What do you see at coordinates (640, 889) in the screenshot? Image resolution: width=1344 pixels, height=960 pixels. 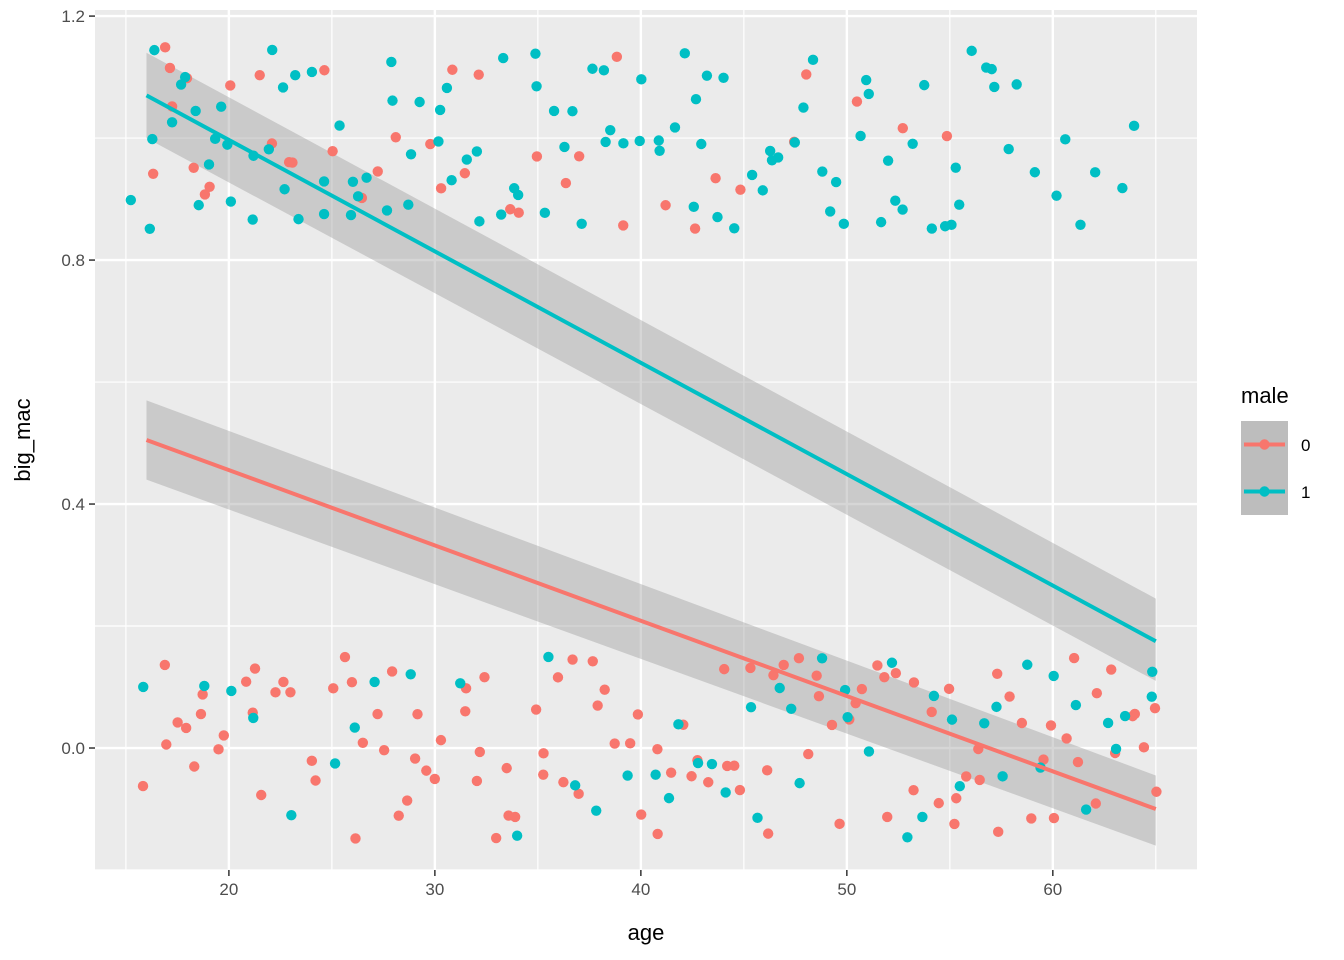 I see `x-tick-label: 40` at bounding box center [640, 889].